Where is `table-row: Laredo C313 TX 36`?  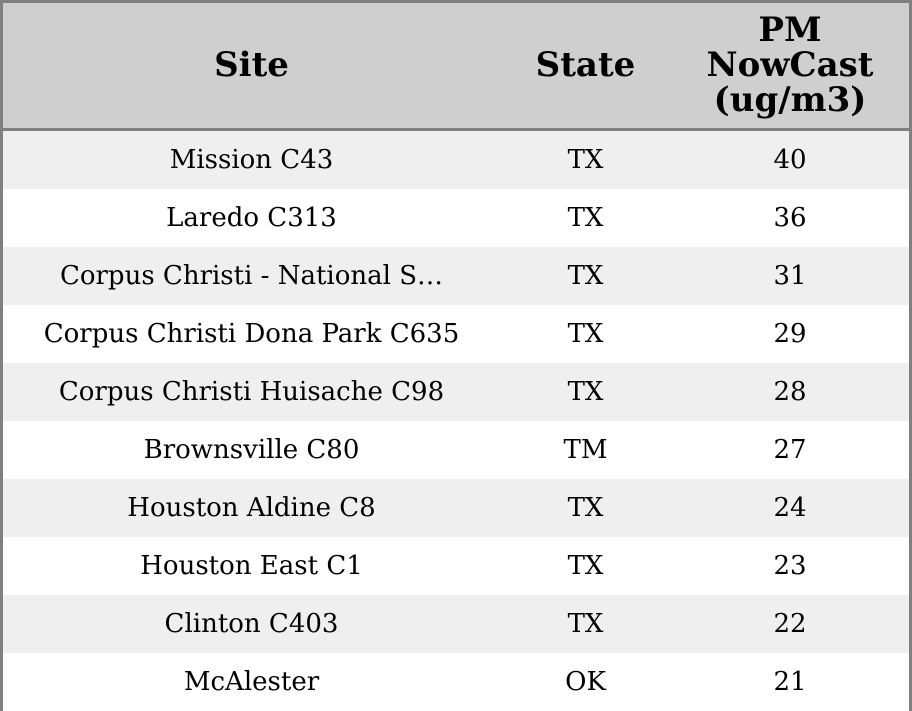
table-row: Laredo C313 TX 36 is located at coordinates (456, 218).